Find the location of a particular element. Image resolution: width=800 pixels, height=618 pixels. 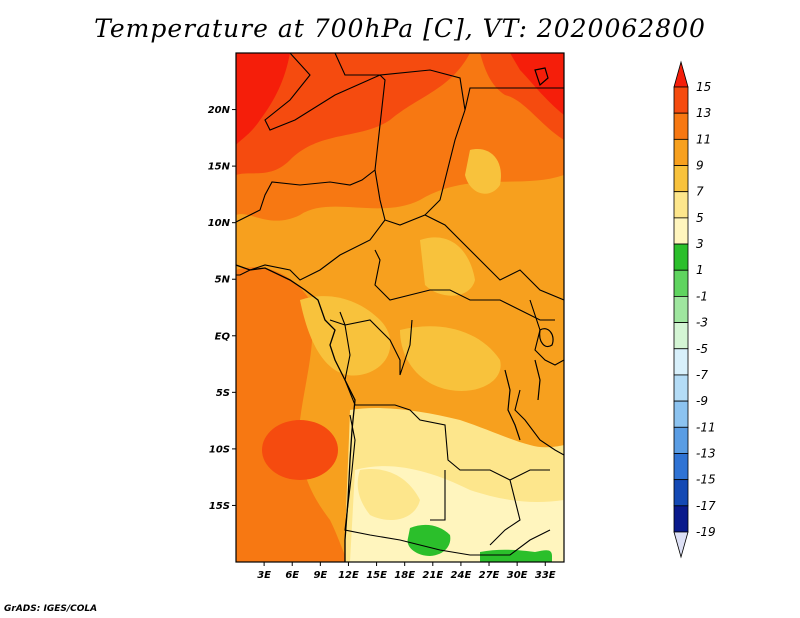

legend-label: 11 is located at coordinates (703, 139).